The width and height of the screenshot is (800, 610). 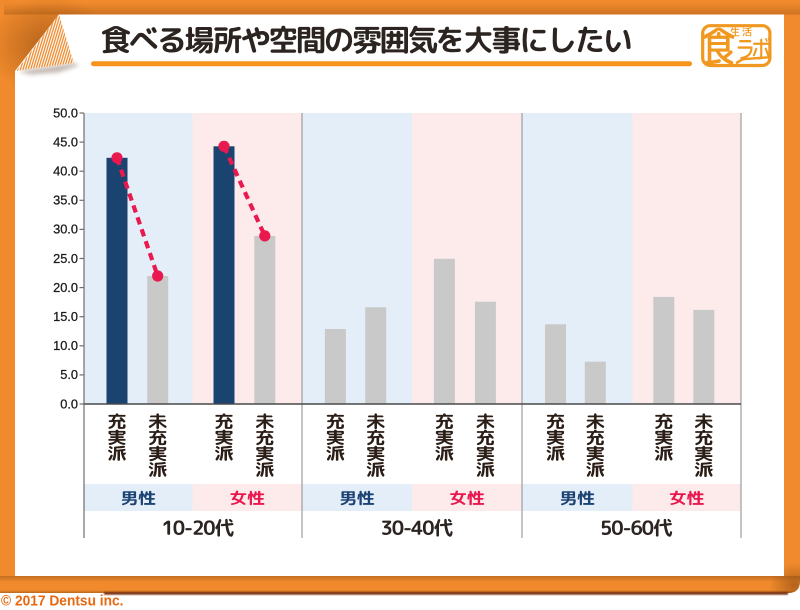 What do you see at coordinates (65, 171) in the screenshot?
I see `svg-text: 40.0` at bounding box center [65, 171].